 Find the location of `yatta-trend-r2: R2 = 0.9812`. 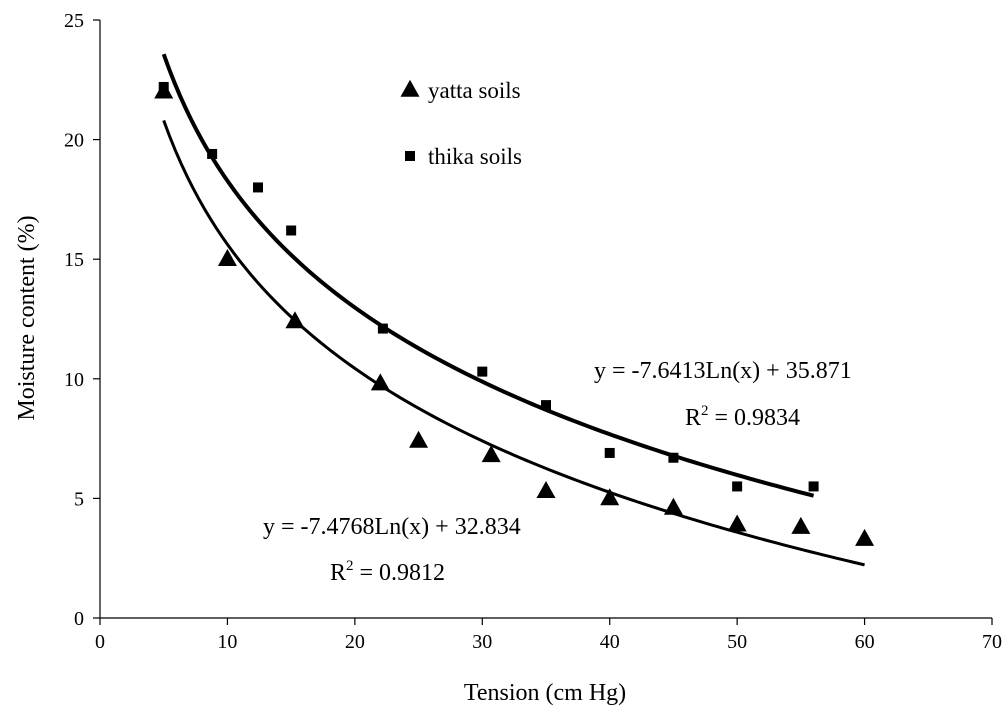

yatta-trend-r2: R2 = 0.9812 is located at coordinates (387, 572).